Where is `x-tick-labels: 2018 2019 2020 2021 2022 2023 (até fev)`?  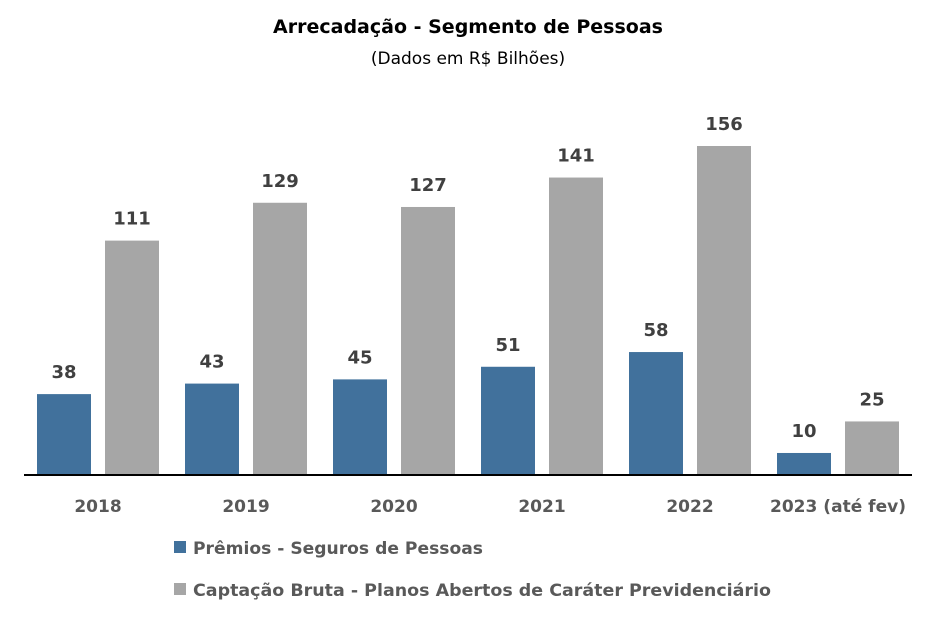
x-tick-labels: 2018 2019 2020 2021 2022 2023 (até fev) is located at coordinates (490, 507).